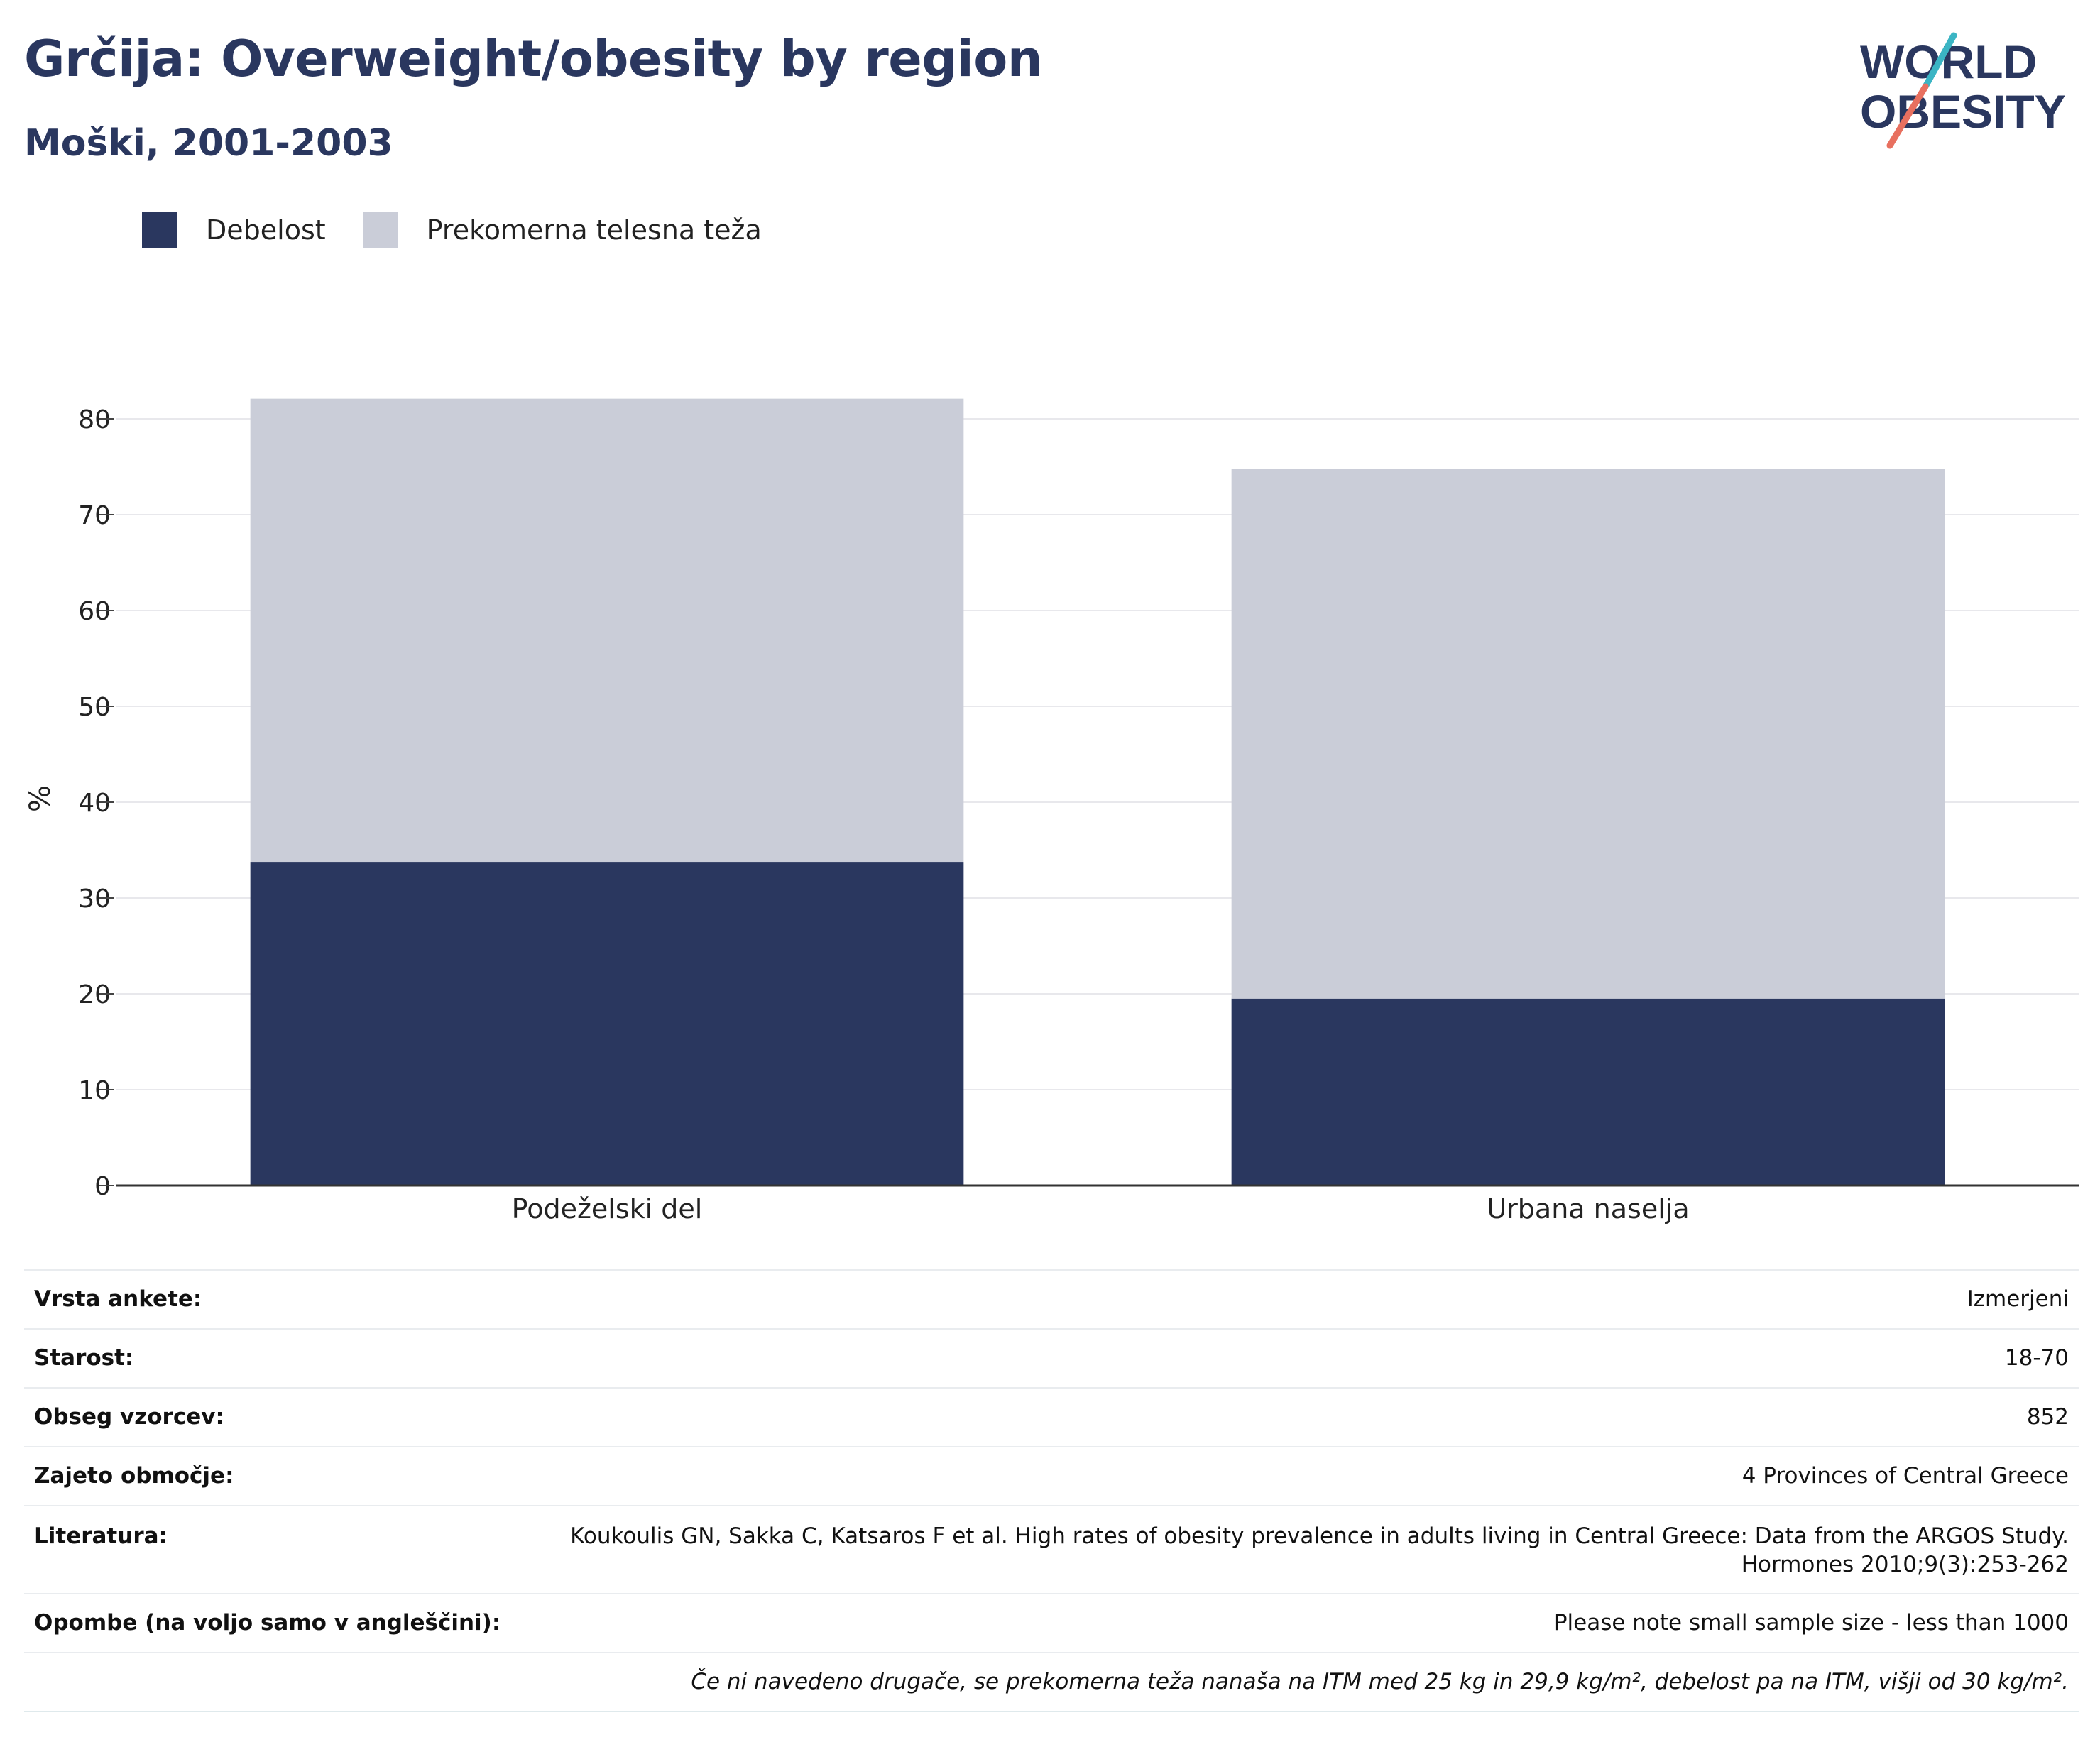 The width and height of the screenshot is (2100, 1747). What do you see at coordinates (94, 419) in the screenshot?
I see `y-tick-label: 80` at bounding box center [94, 419].